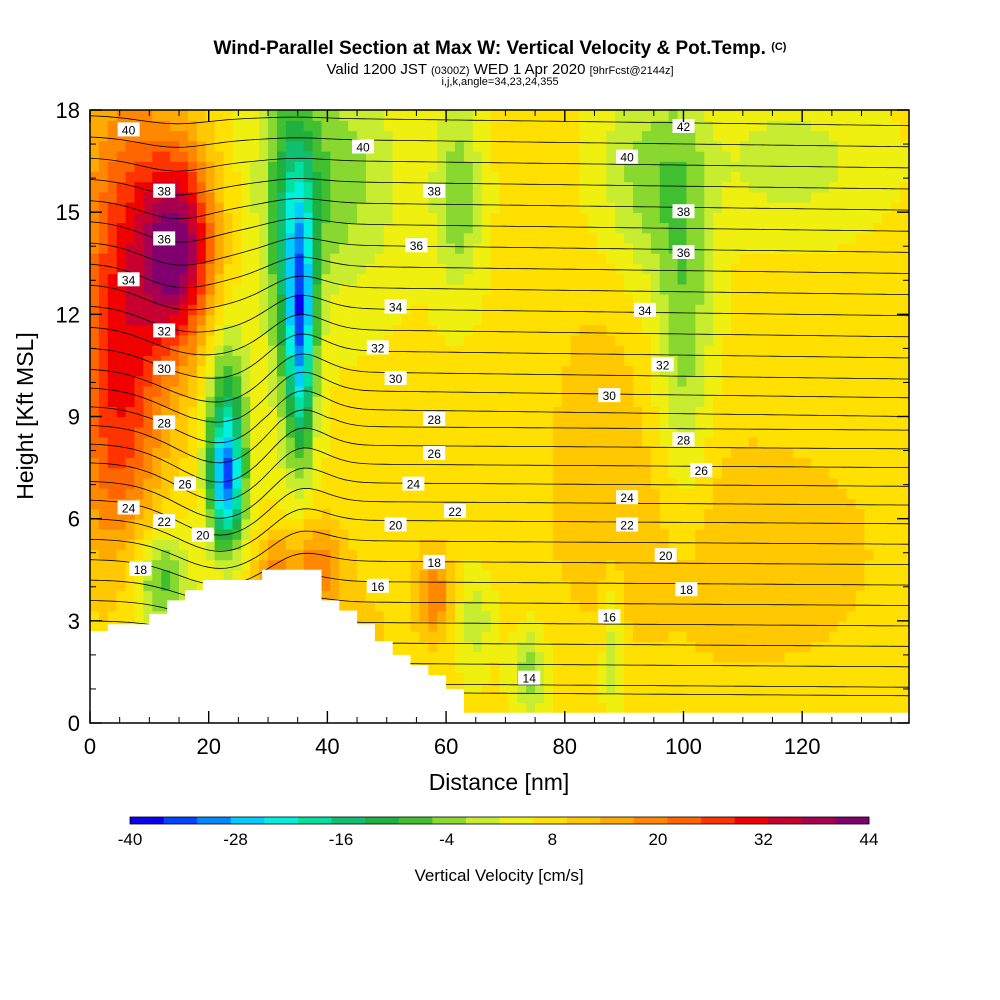 The height and width of the screenshot is (1000, 1000). What do you see at coordinates (90, 746) in the screenshot?
I see `x-tick-label: 0` at bounding box center [90, 746].